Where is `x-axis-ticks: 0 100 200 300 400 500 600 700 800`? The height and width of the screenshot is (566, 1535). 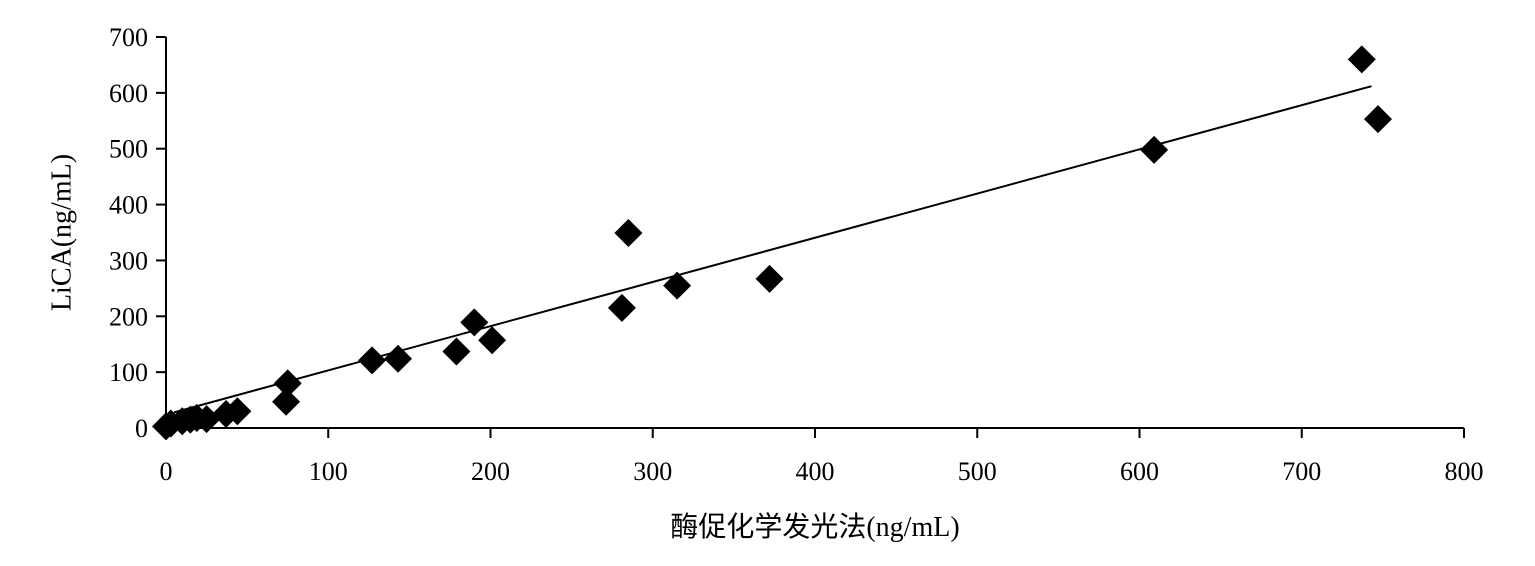 x-axis-ticks: 0 100 200 300 400 500 600 700 800 is located at coordinates (822, 457).